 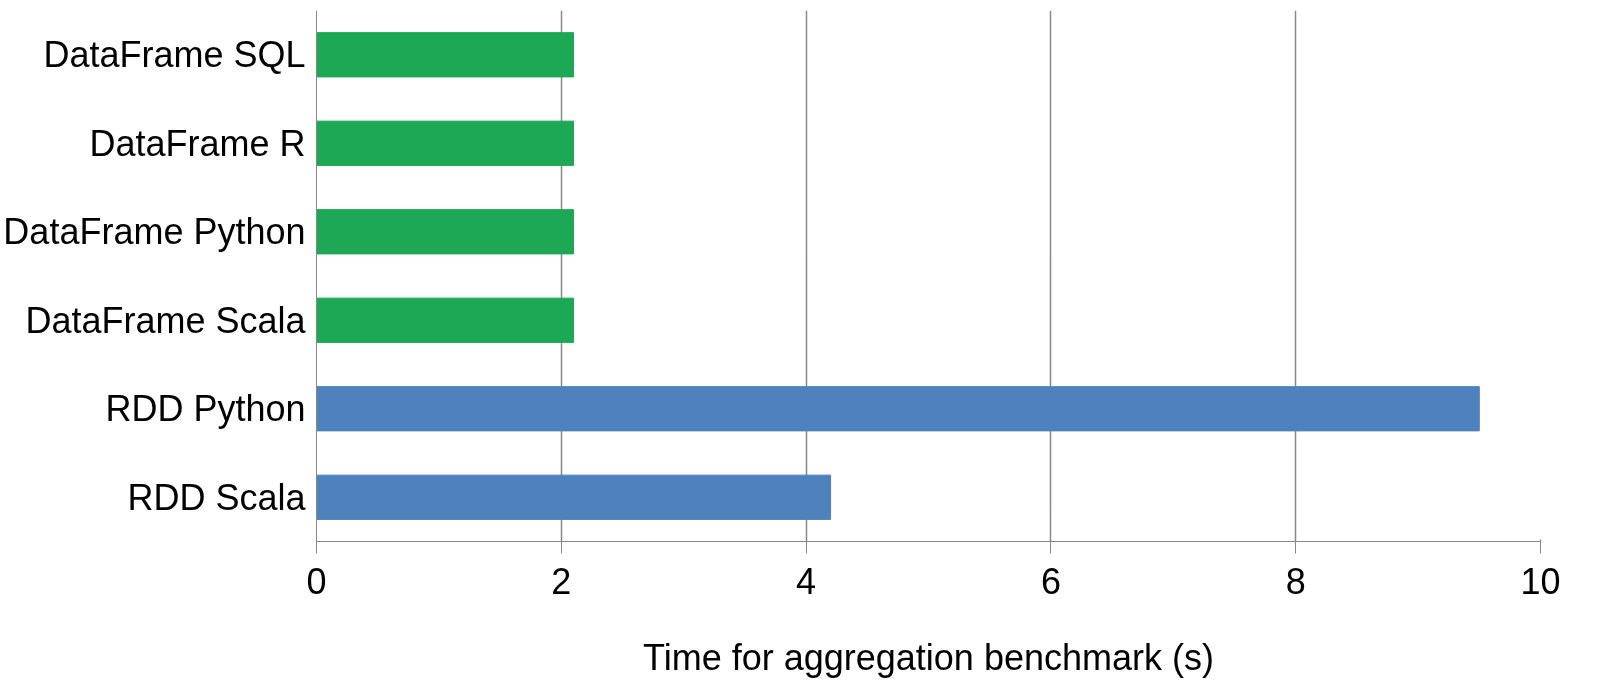 I want to click on x-tick-label: 10, so click(x=1540, y=581).